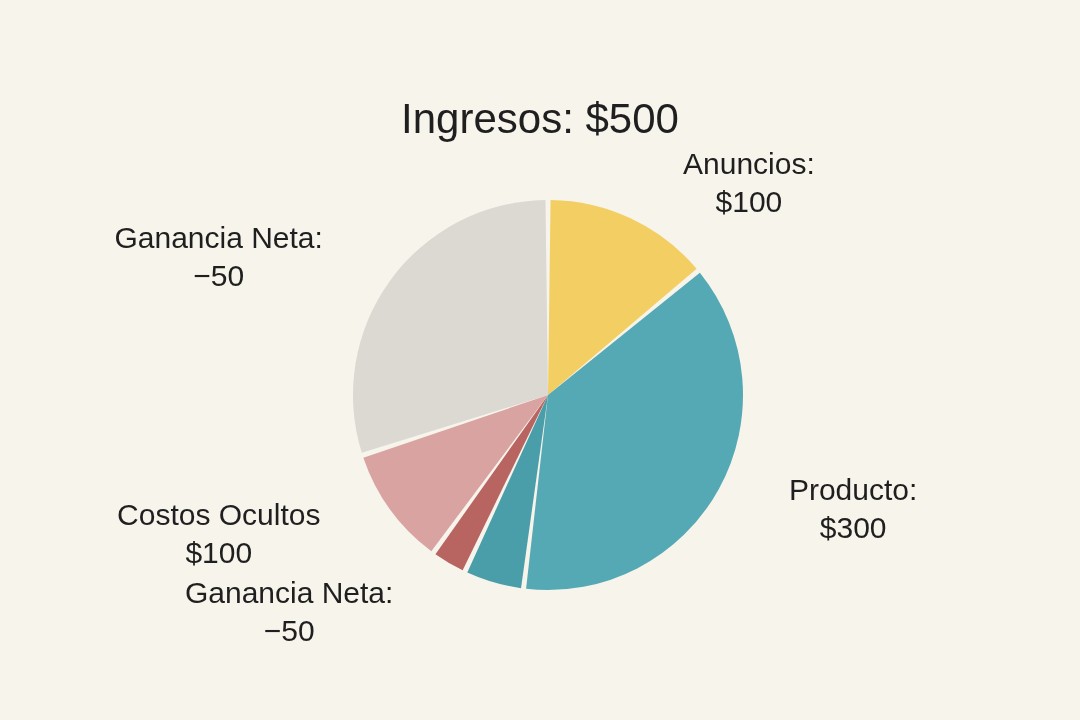  I want to click on slice-label: Costos Ocultos $100, so click(219, 533).